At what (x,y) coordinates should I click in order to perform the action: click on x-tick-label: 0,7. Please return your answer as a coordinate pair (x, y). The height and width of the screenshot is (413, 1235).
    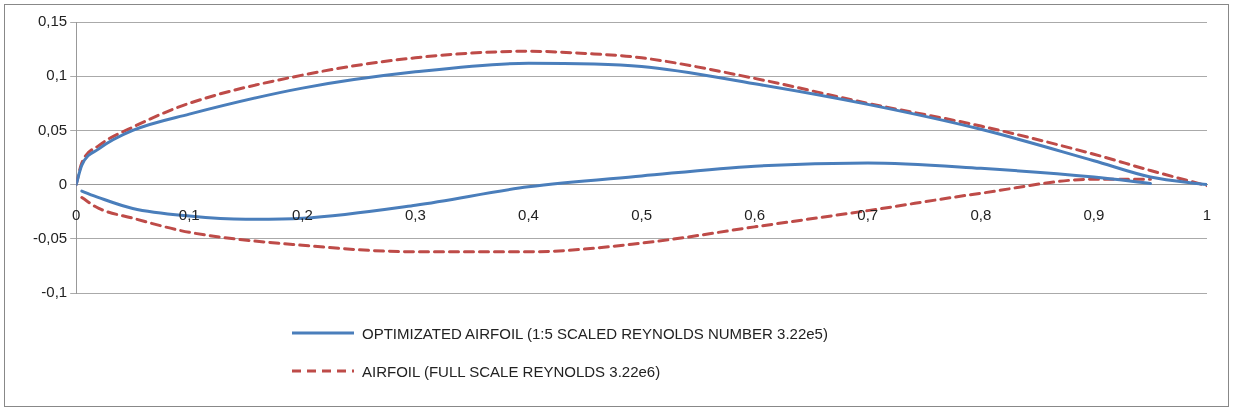
    Looking at the image, I should click on (868, 214).